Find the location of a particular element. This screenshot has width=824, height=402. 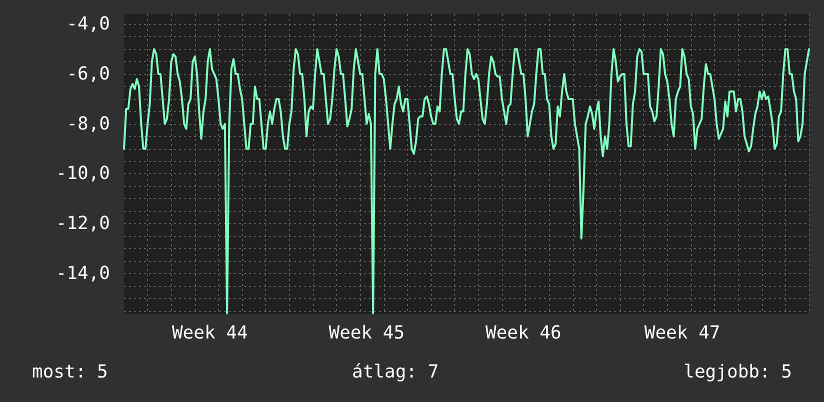

x-tick-label: Week 45 is located at coordinates (366, 333).